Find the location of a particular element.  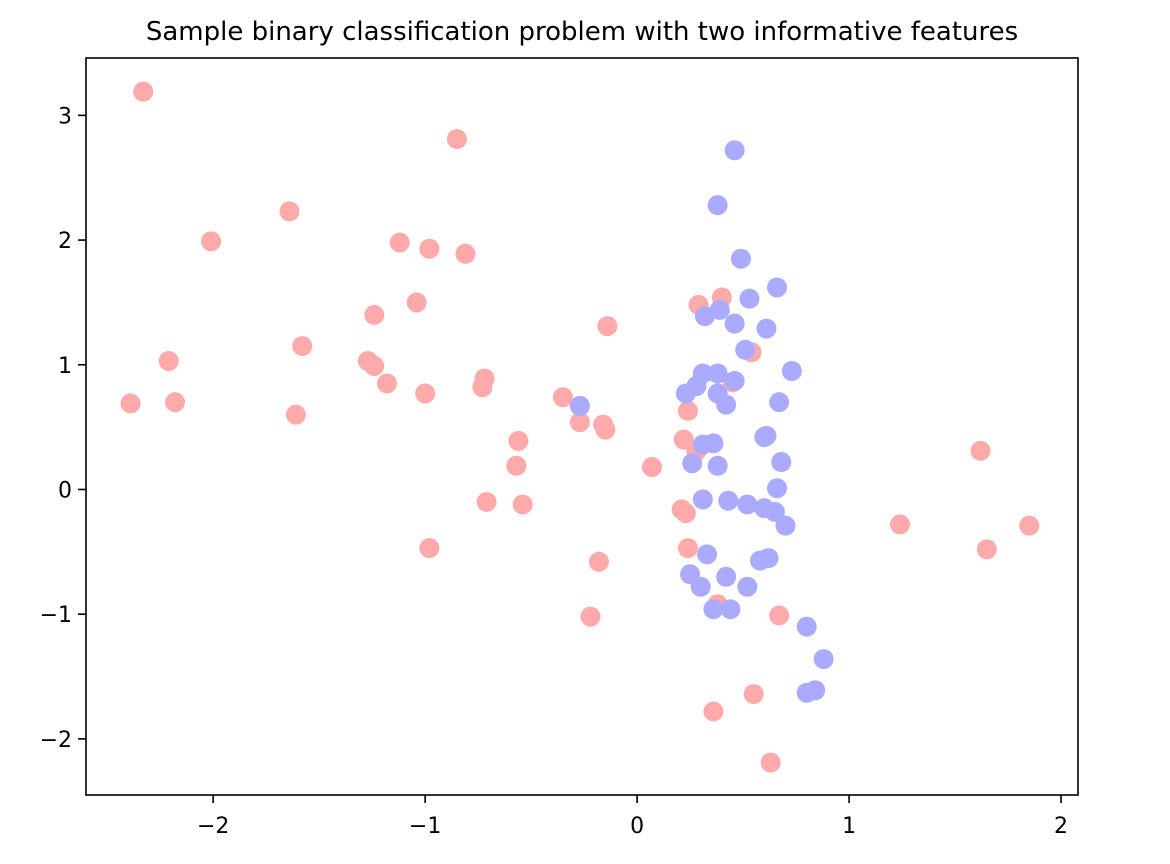

x-tick-label: −2 is located at coordinates (213, 826).